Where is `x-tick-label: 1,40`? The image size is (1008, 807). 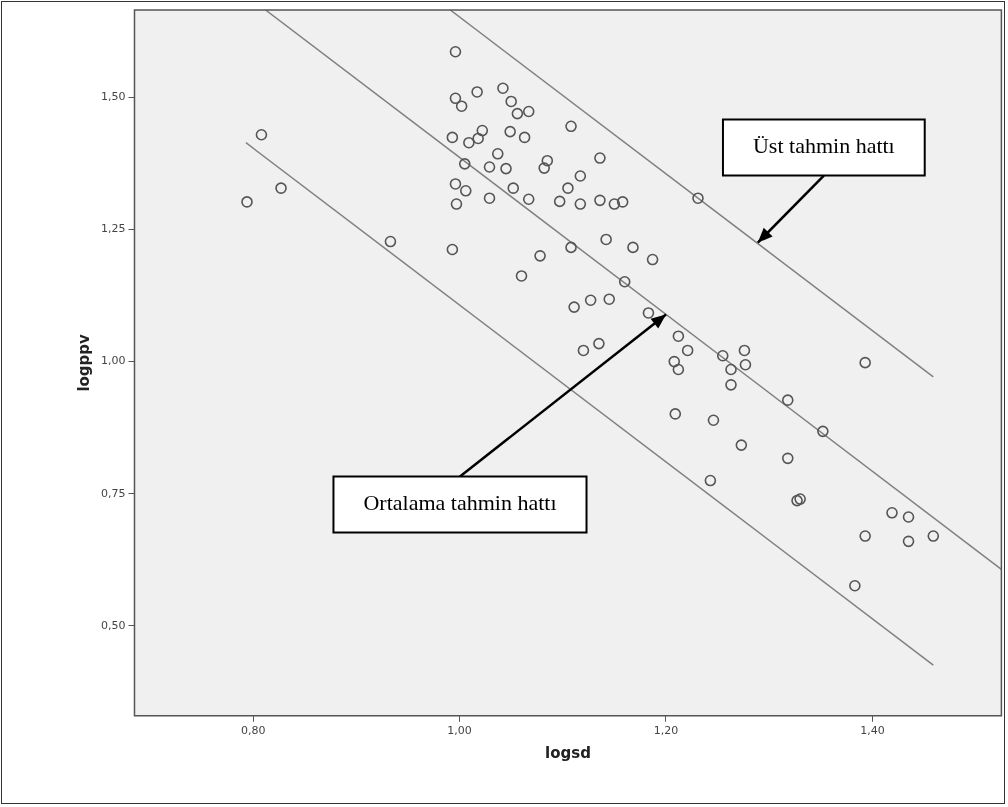 x-tick-label: 1,40 is located at coordinates (872, 731).